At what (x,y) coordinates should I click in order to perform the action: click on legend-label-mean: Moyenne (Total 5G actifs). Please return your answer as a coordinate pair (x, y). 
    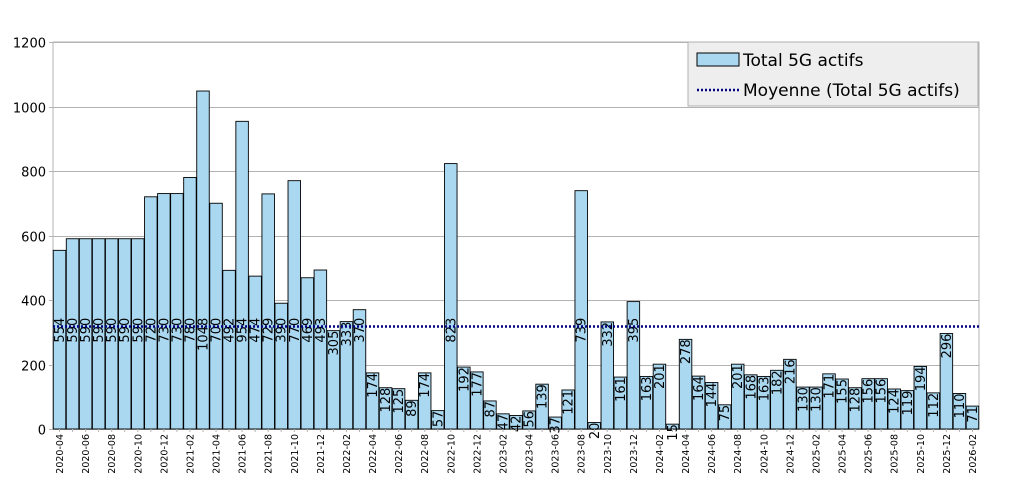
    Looking at the image, I should click on (851, 91).